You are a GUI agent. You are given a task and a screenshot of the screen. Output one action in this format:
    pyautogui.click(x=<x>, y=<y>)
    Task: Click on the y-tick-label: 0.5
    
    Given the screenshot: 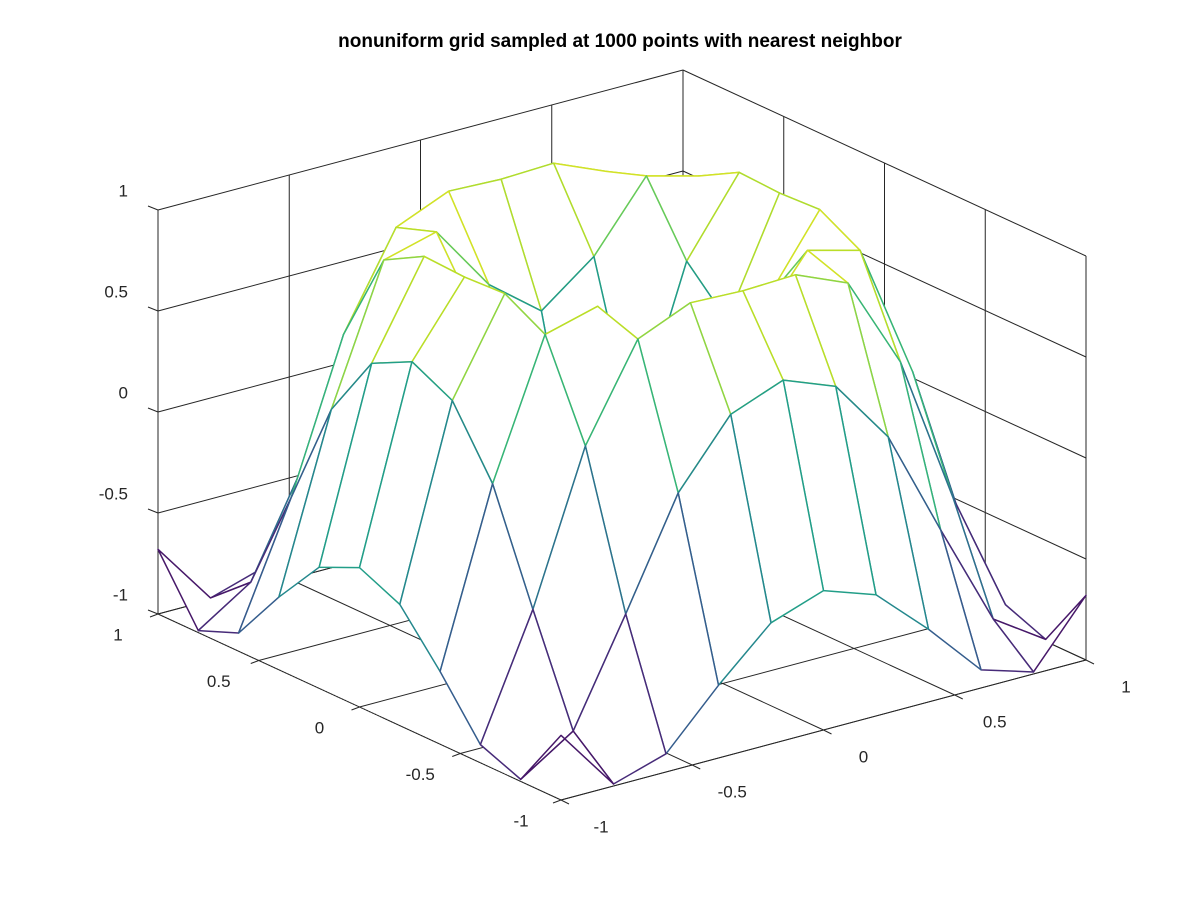 What is the action you would take?
    pyautogui.click(x=219, y=681)
    